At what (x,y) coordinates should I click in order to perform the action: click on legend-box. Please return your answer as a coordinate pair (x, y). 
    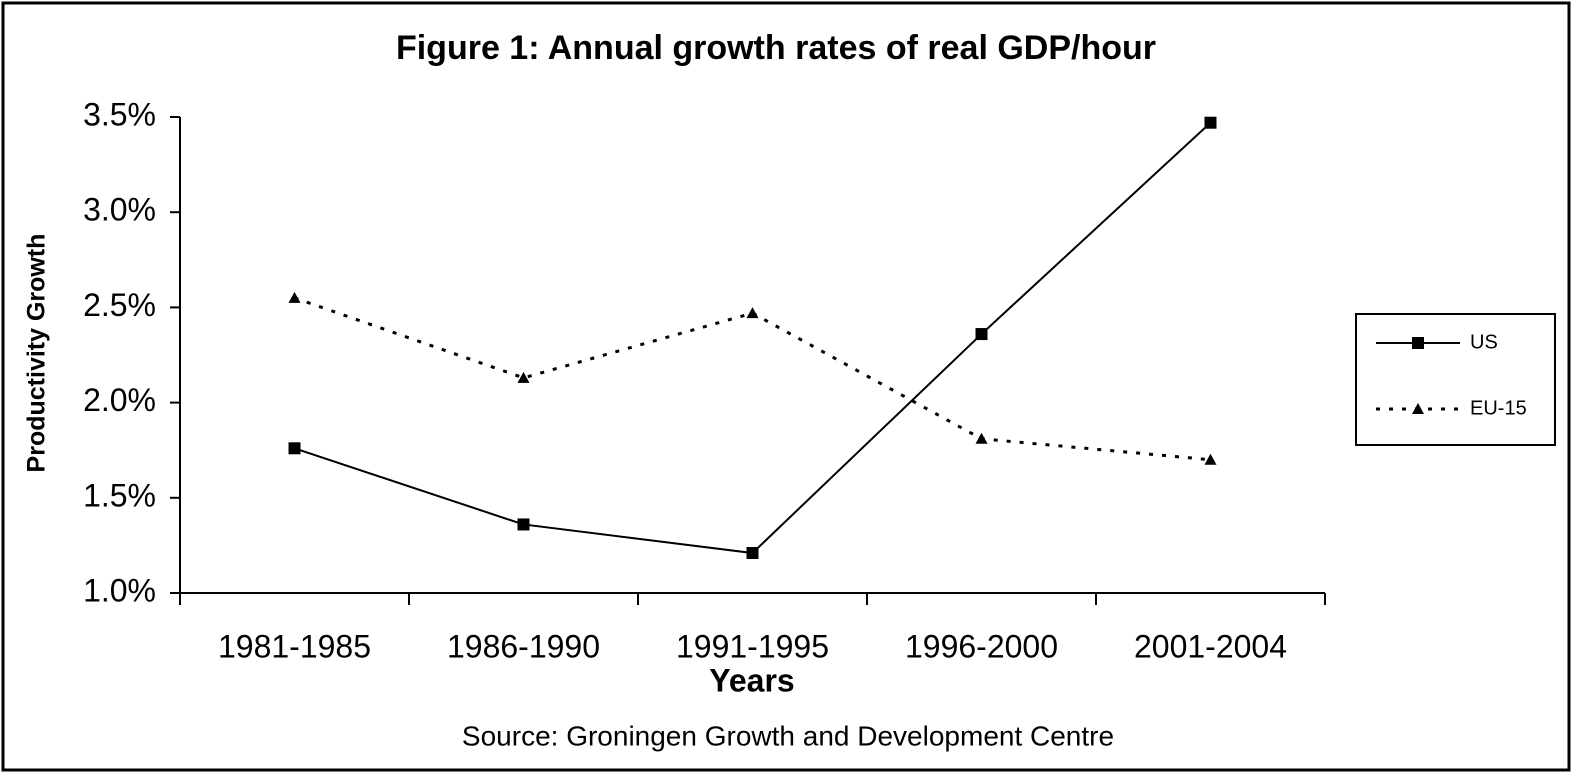
    Looking at the image, I should click on (1455, 379).